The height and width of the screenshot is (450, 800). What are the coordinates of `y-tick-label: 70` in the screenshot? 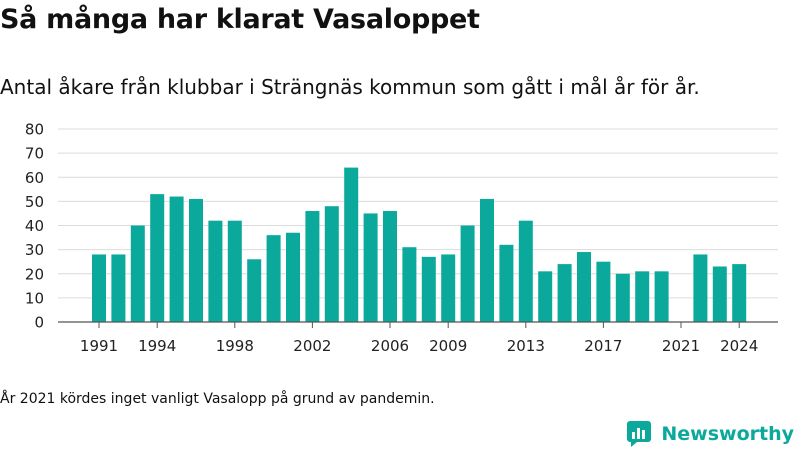 It's located at (34, 154).